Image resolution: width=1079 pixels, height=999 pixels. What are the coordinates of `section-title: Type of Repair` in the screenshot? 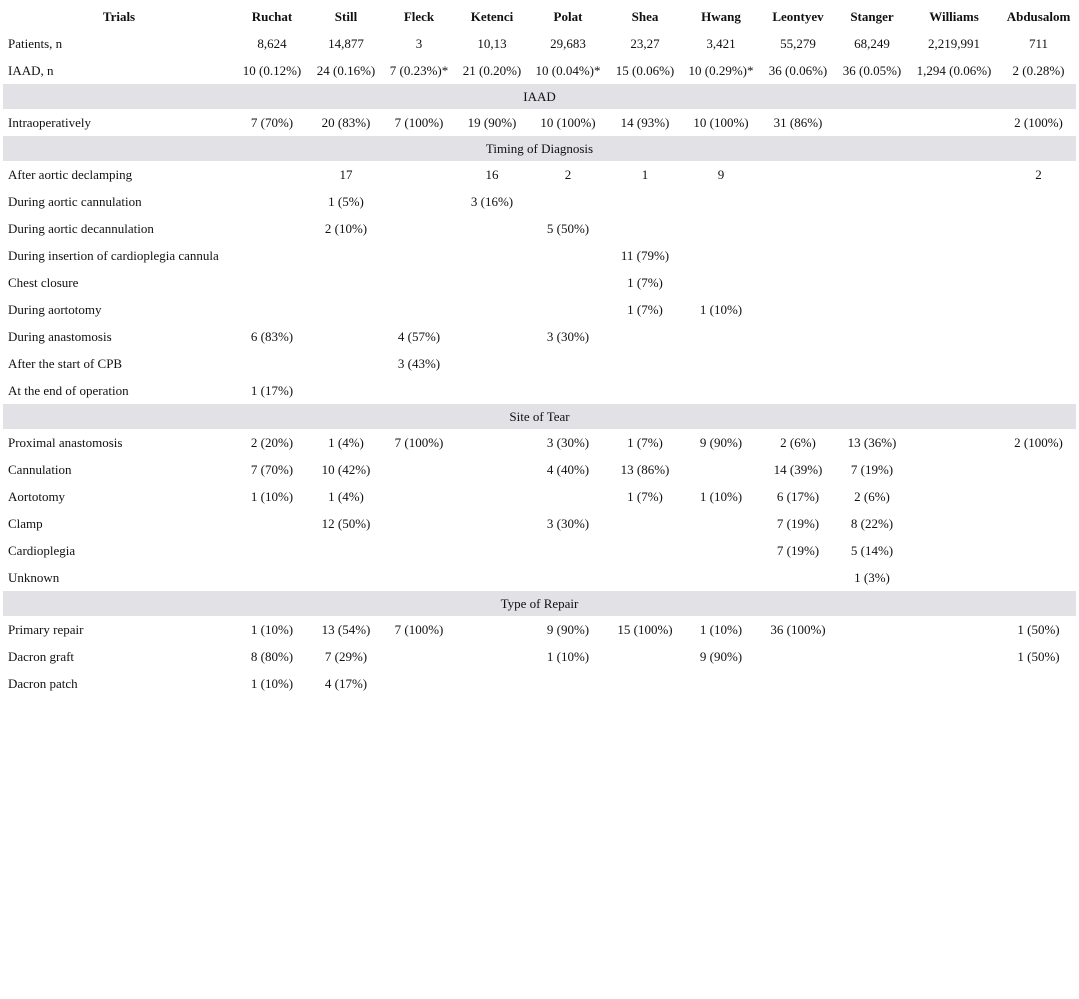 It's located at (539, 603).